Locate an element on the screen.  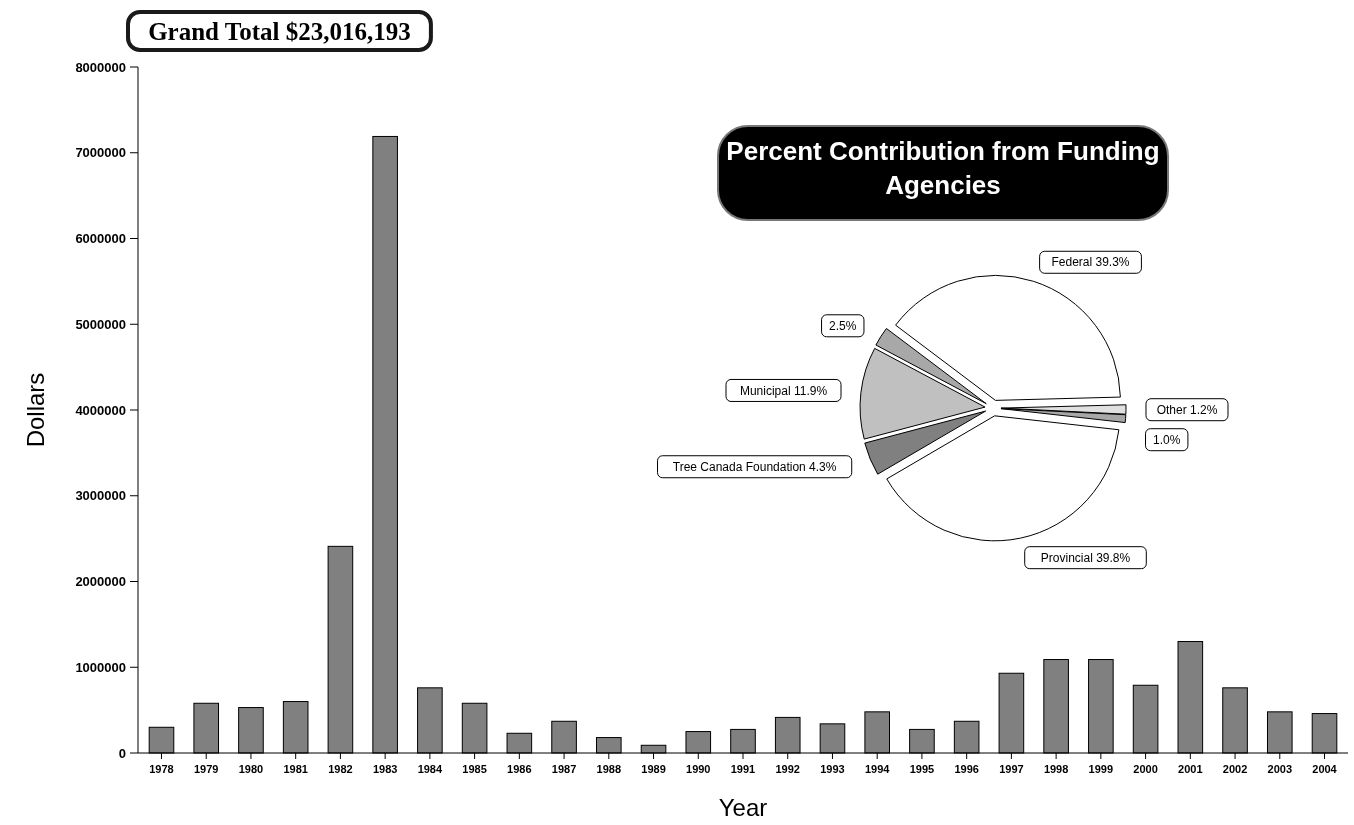
data-label: 2.5% is located at coordinates (843, 325).